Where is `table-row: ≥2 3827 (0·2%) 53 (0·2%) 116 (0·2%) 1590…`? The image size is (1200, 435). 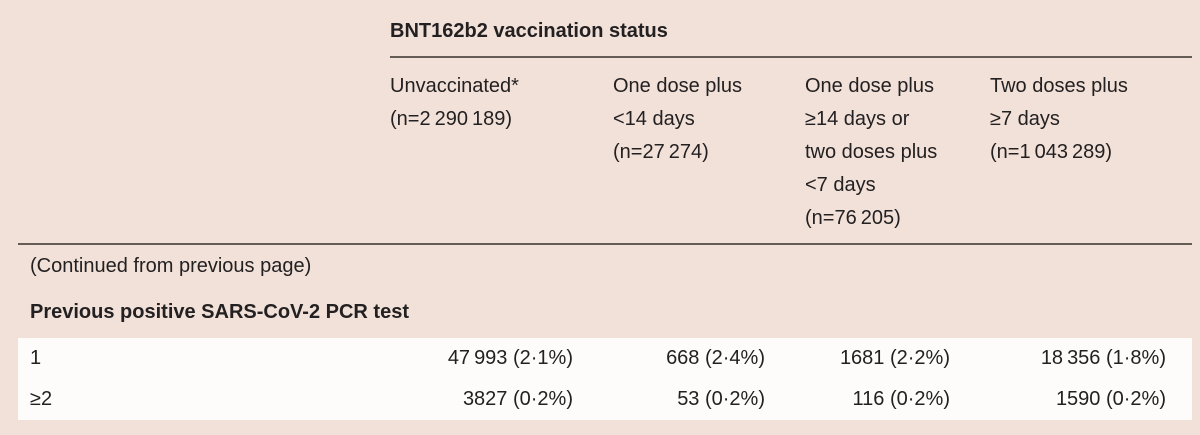
table-row: ≥2 3827 (0·2%) 53 (0·2%) 116 (0·2%) 1590… is located at coordinates (605, 399).